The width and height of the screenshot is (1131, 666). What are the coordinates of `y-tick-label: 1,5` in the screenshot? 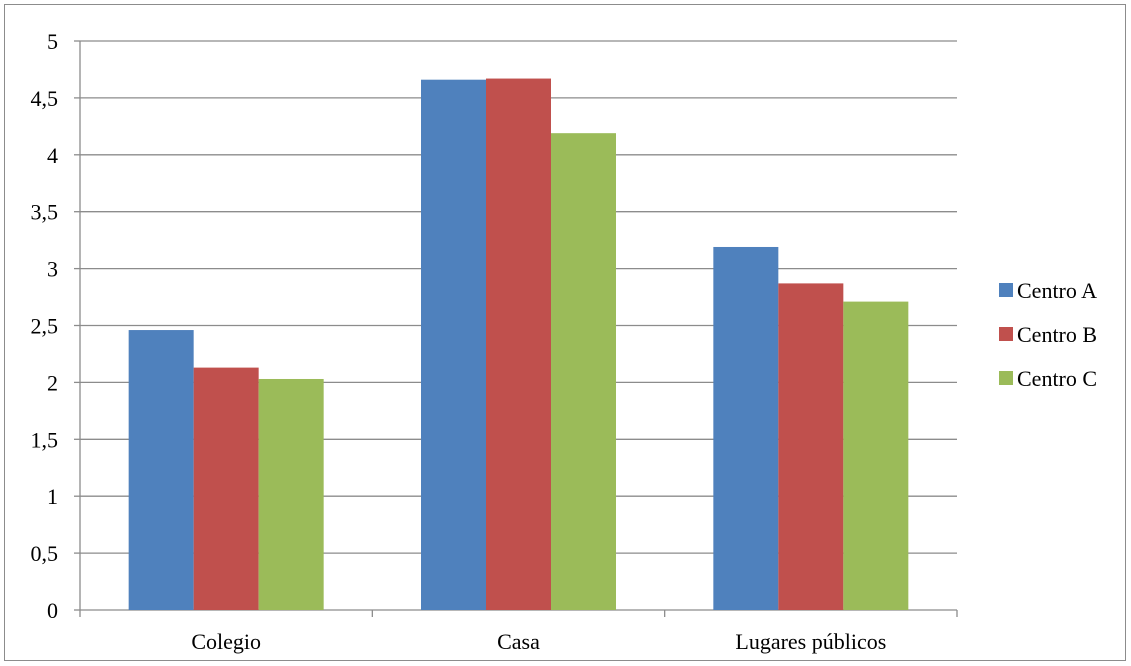 It's located at (45, 439).